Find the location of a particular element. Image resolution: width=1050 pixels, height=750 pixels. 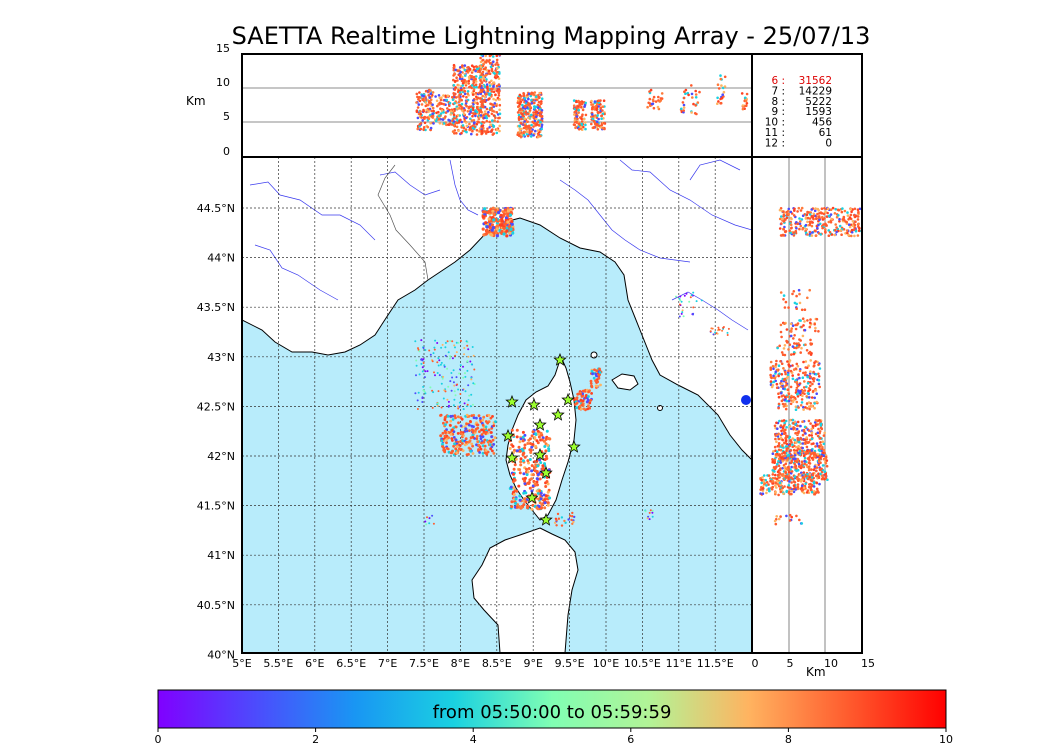

station-count-row: 6 : is located at coordinates (778, 81).